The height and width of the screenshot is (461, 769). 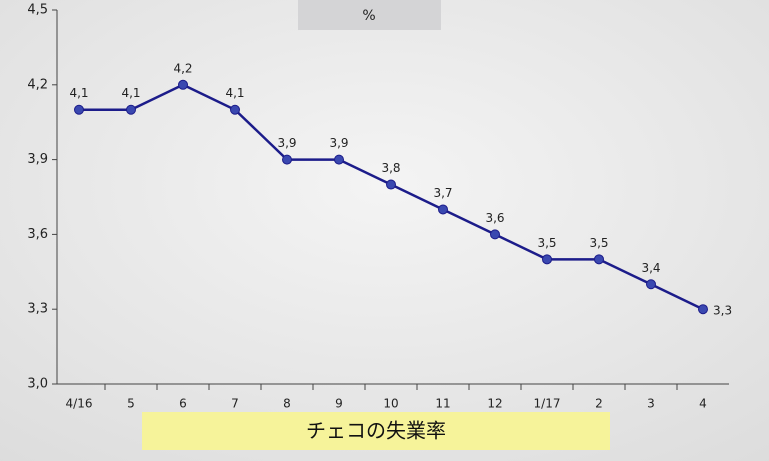 What do you see at coordinates (390, 404) in the screenshot?
I see `x-tick-label: 10` at bounding box center [390, 404].